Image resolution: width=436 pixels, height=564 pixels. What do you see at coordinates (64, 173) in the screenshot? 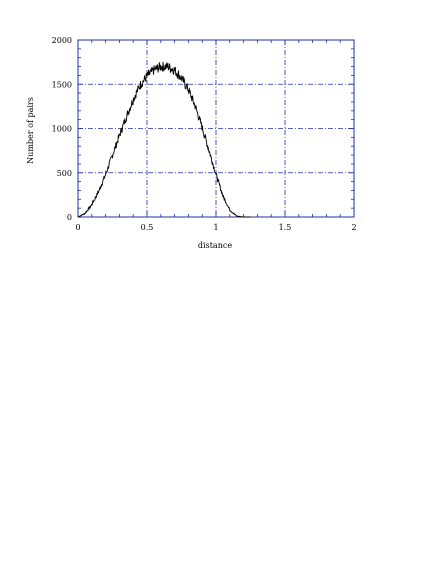
I see `y-tick-label: 500` at bounding box center [64, 173].